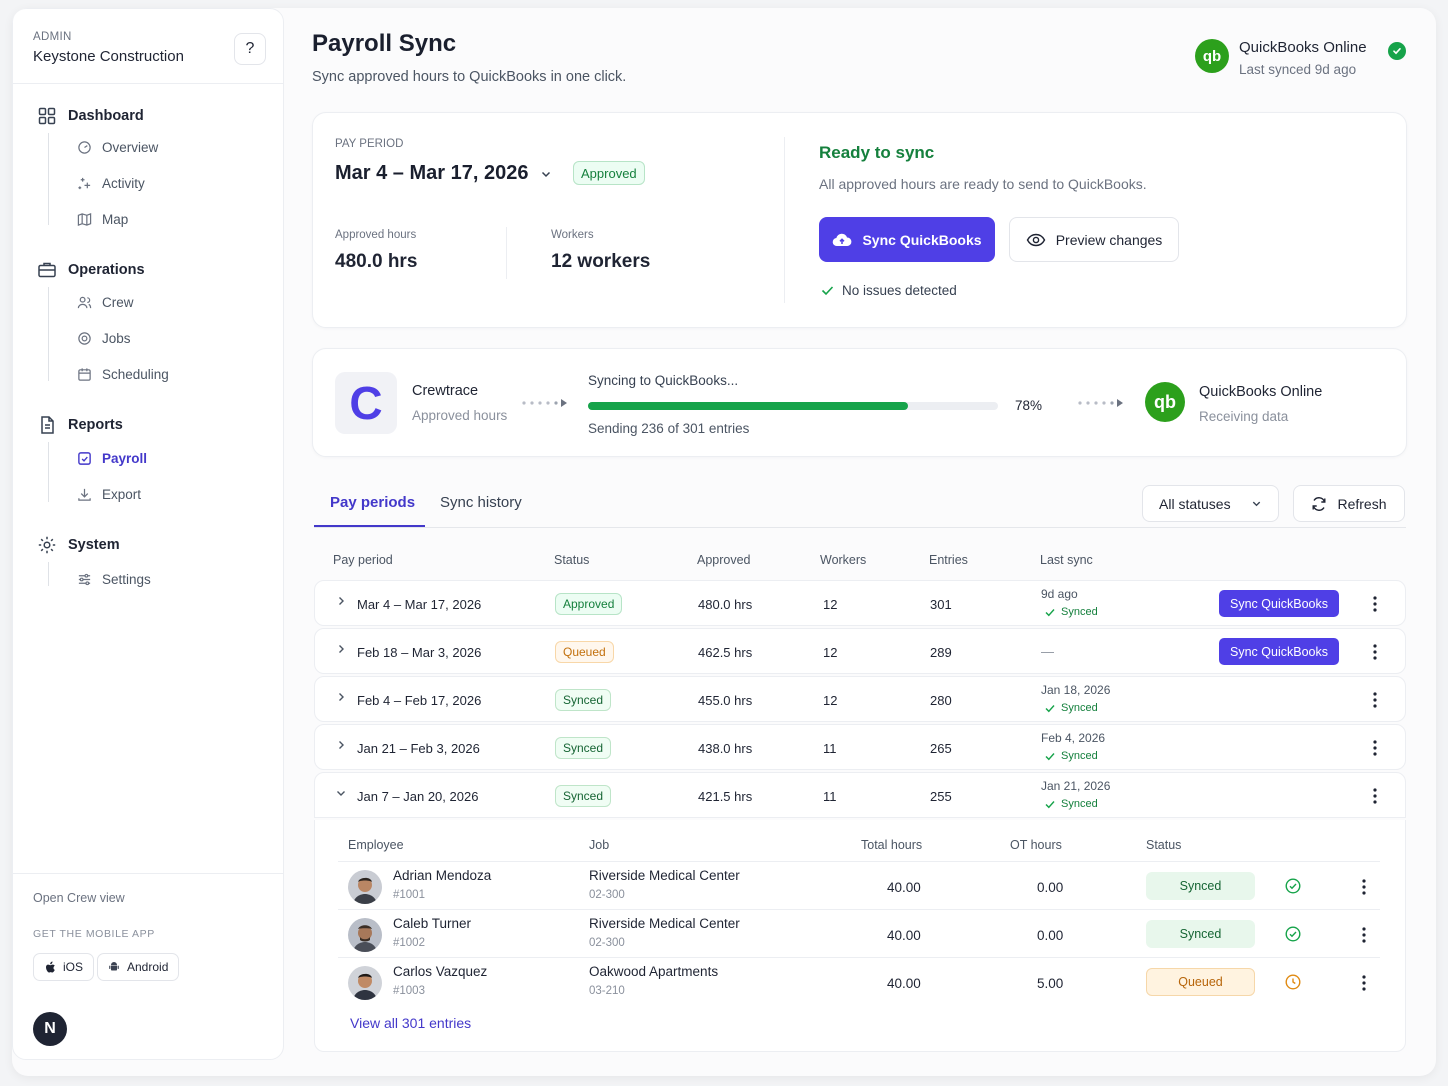 This screenshot has width=1448, height=1086. What do you see at coordinates (50, 1029) in the screenshot?
I see `user-avatar: N` at bounding box center [50, 1029].